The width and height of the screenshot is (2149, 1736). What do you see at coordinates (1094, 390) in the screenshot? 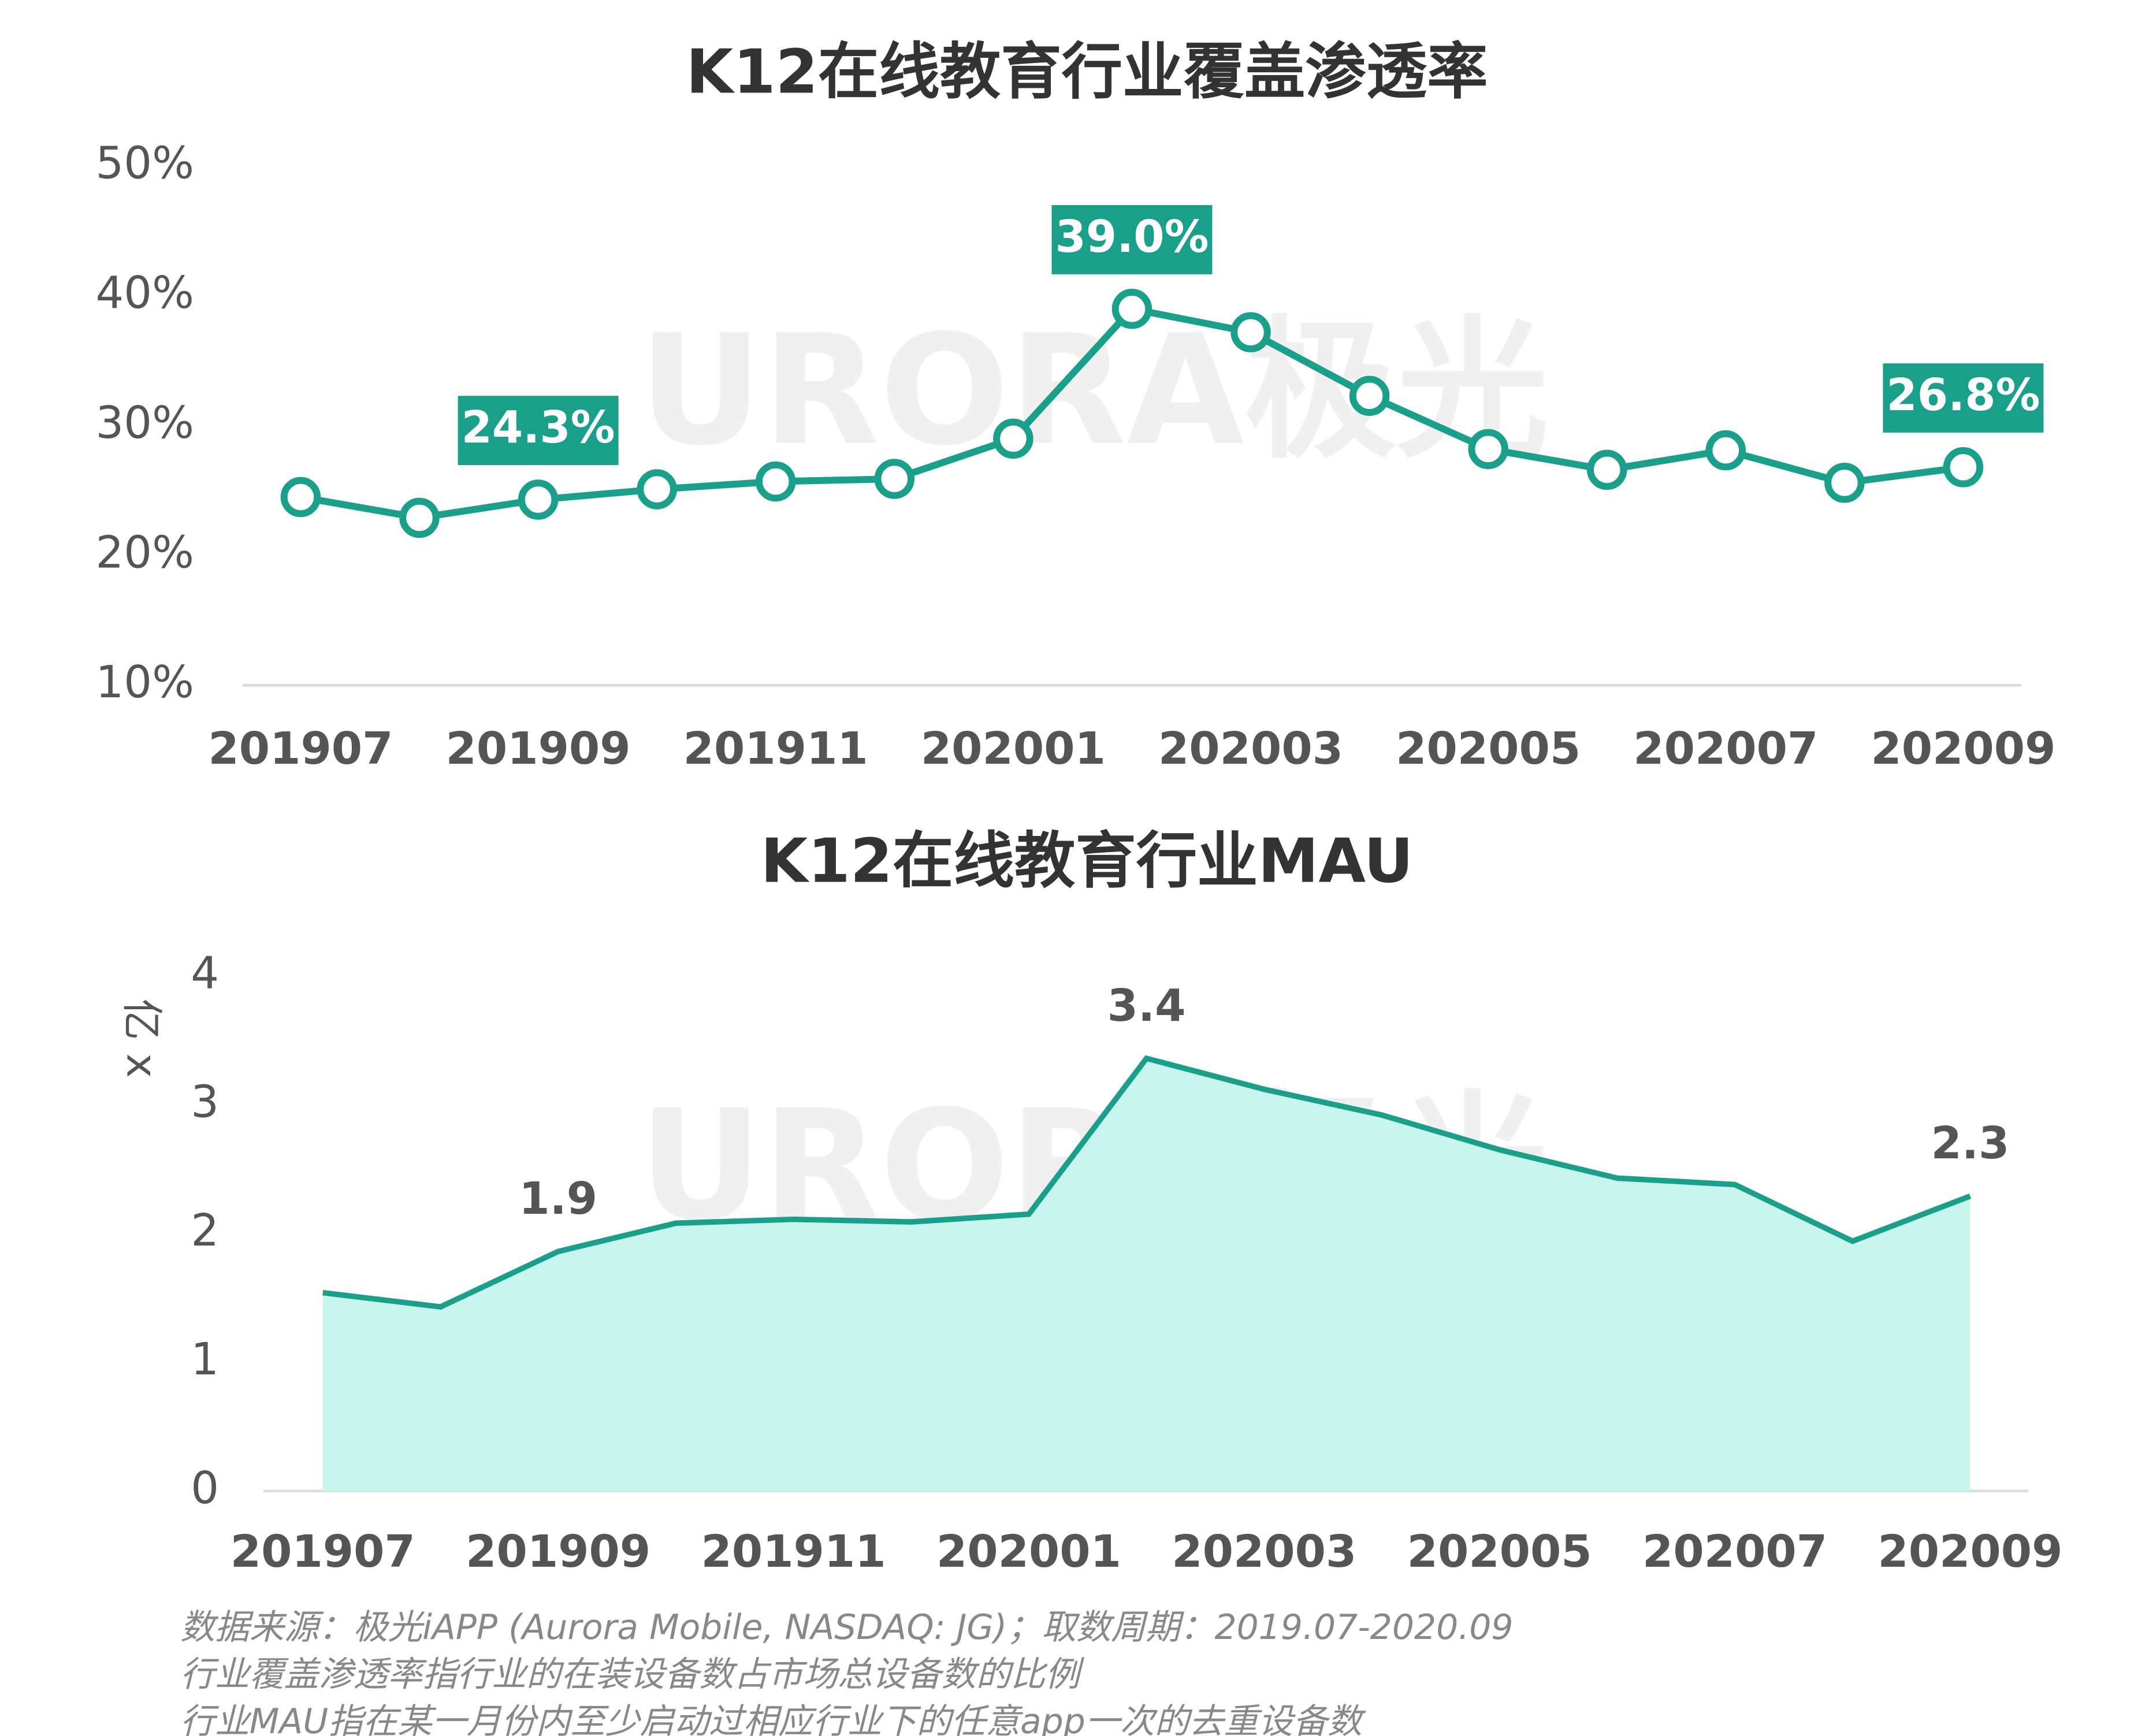
I see `watermark: URORA极光` at bounding box center [1094, 390].